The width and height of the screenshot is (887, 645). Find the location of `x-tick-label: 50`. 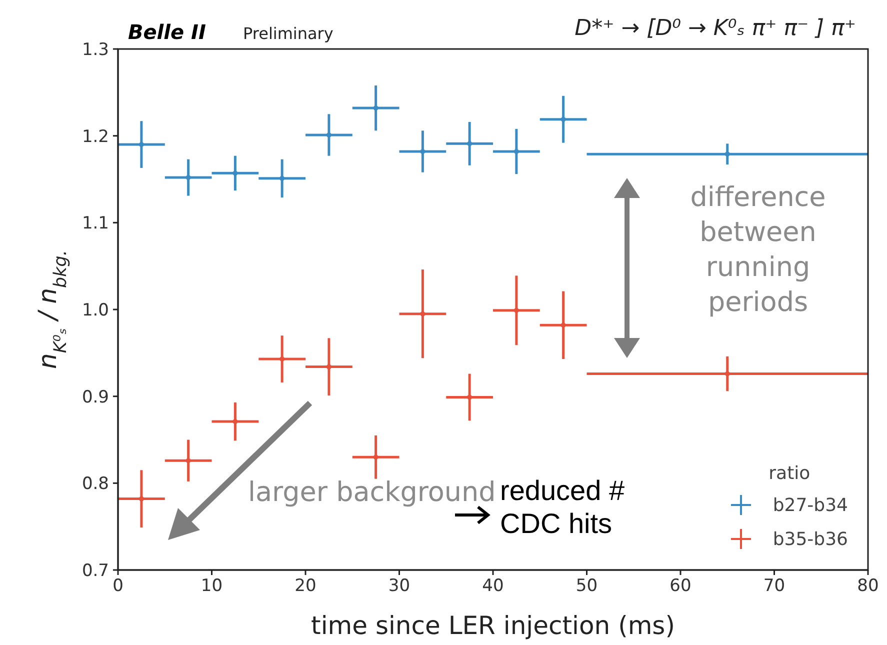

x-tick-label: 50 is located at coordinates (587, 586).